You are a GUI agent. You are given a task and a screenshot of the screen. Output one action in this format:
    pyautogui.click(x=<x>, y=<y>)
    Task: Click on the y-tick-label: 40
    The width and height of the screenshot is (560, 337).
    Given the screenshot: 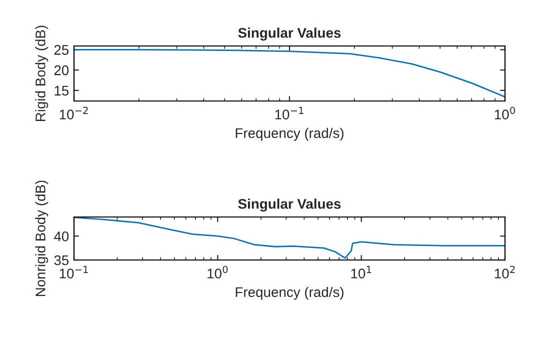 What is the action you would take?
    pyautogui.click(x=61, y=236)
    